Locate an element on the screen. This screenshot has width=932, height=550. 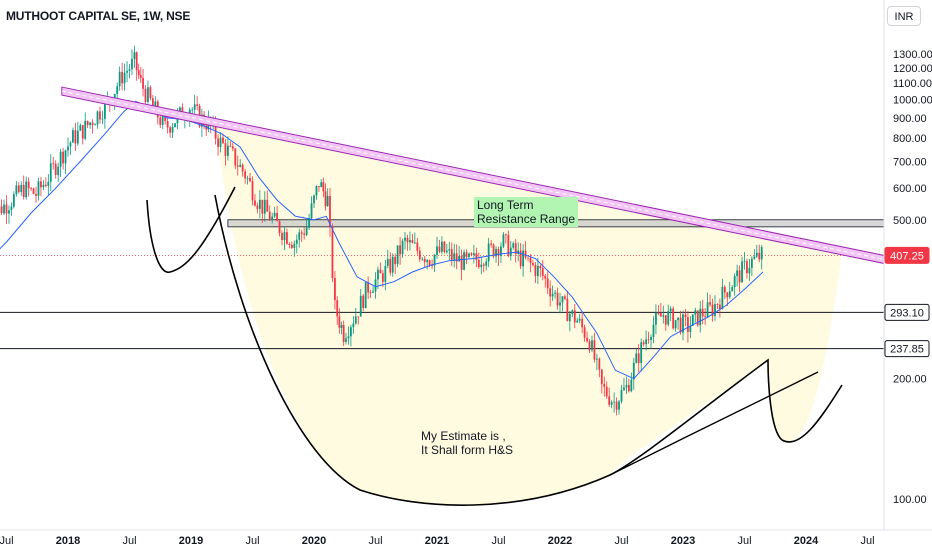
currency-badge: INR is located at coordinates (904, 16).